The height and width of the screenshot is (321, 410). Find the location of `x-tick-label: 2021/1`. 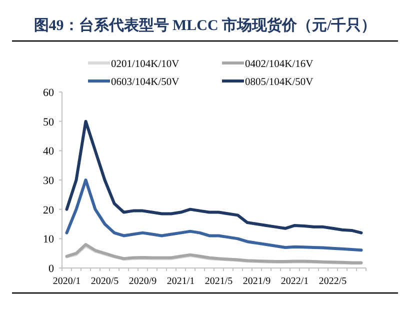

x-tick-label: 2021/1 is located at coordinates (180, 281).